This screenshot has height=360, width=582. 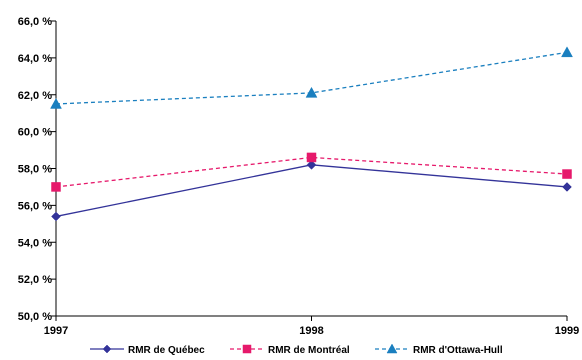 I want to click on x-tick-label: 1999, so click(x=567, y=331).